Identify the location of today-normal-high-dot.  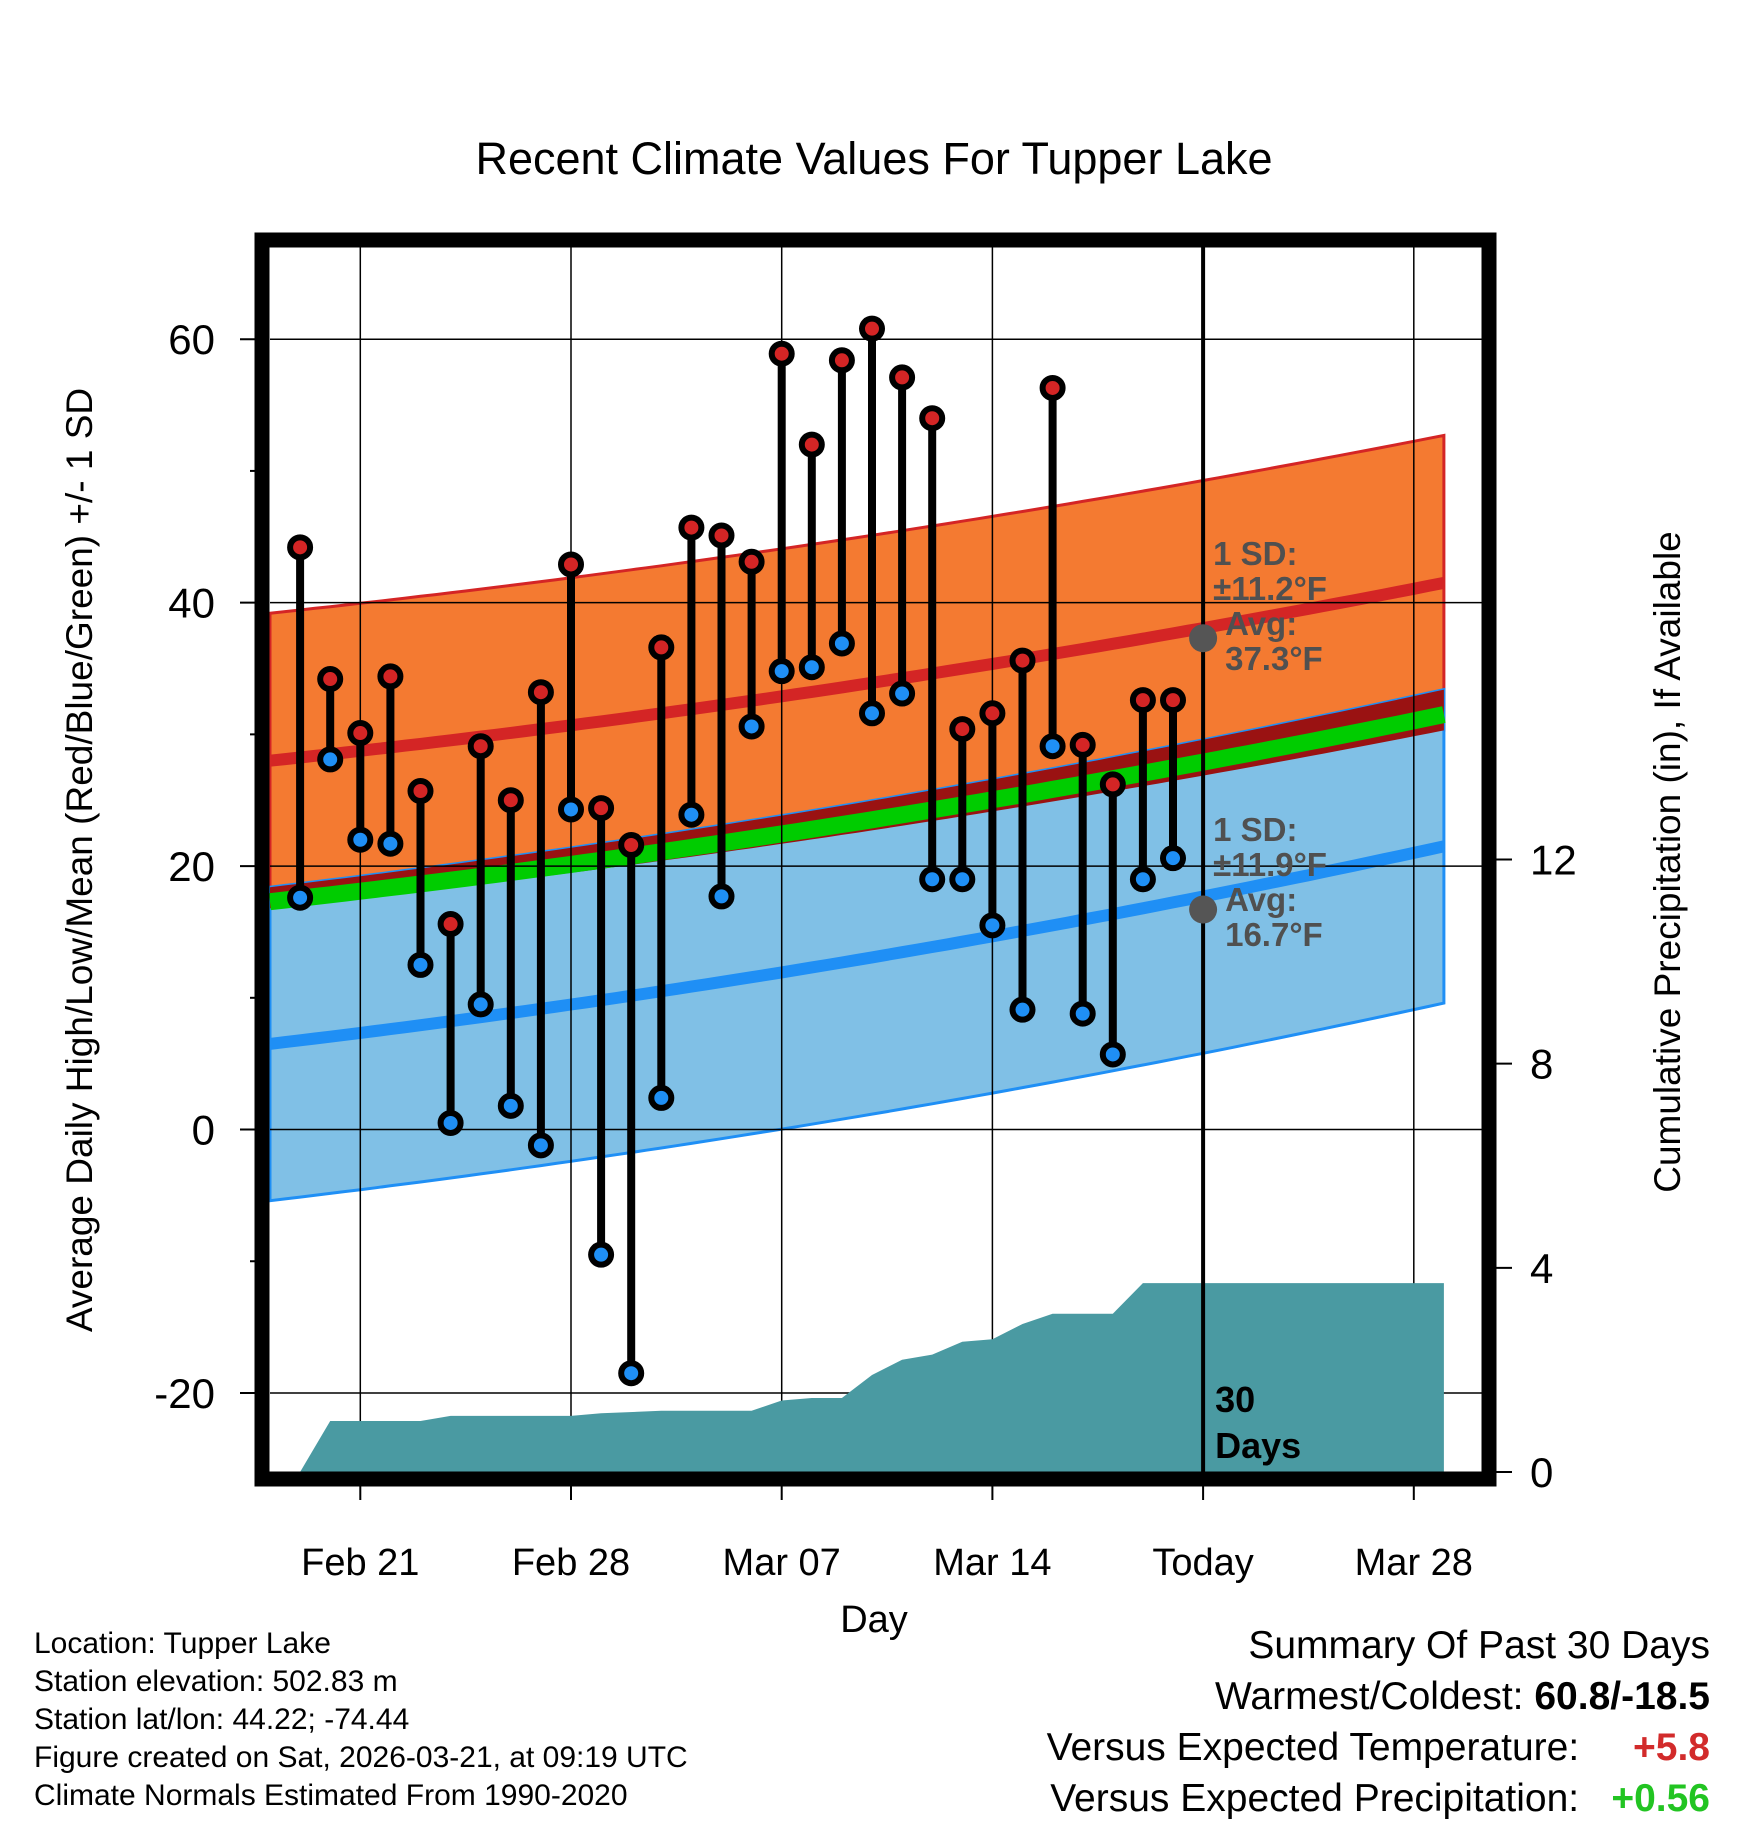
(1203, 638).